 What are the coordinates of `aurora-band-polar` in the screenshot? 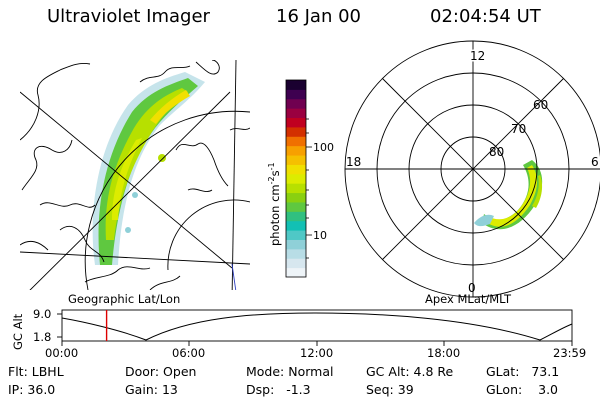 It's located at (508, 195).